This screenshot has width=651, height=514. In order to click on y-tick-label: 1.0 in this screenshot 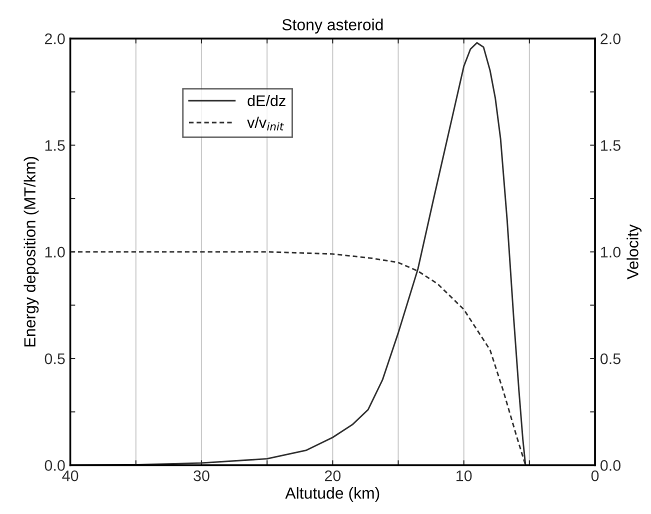, I will do `click(55, 252)`.